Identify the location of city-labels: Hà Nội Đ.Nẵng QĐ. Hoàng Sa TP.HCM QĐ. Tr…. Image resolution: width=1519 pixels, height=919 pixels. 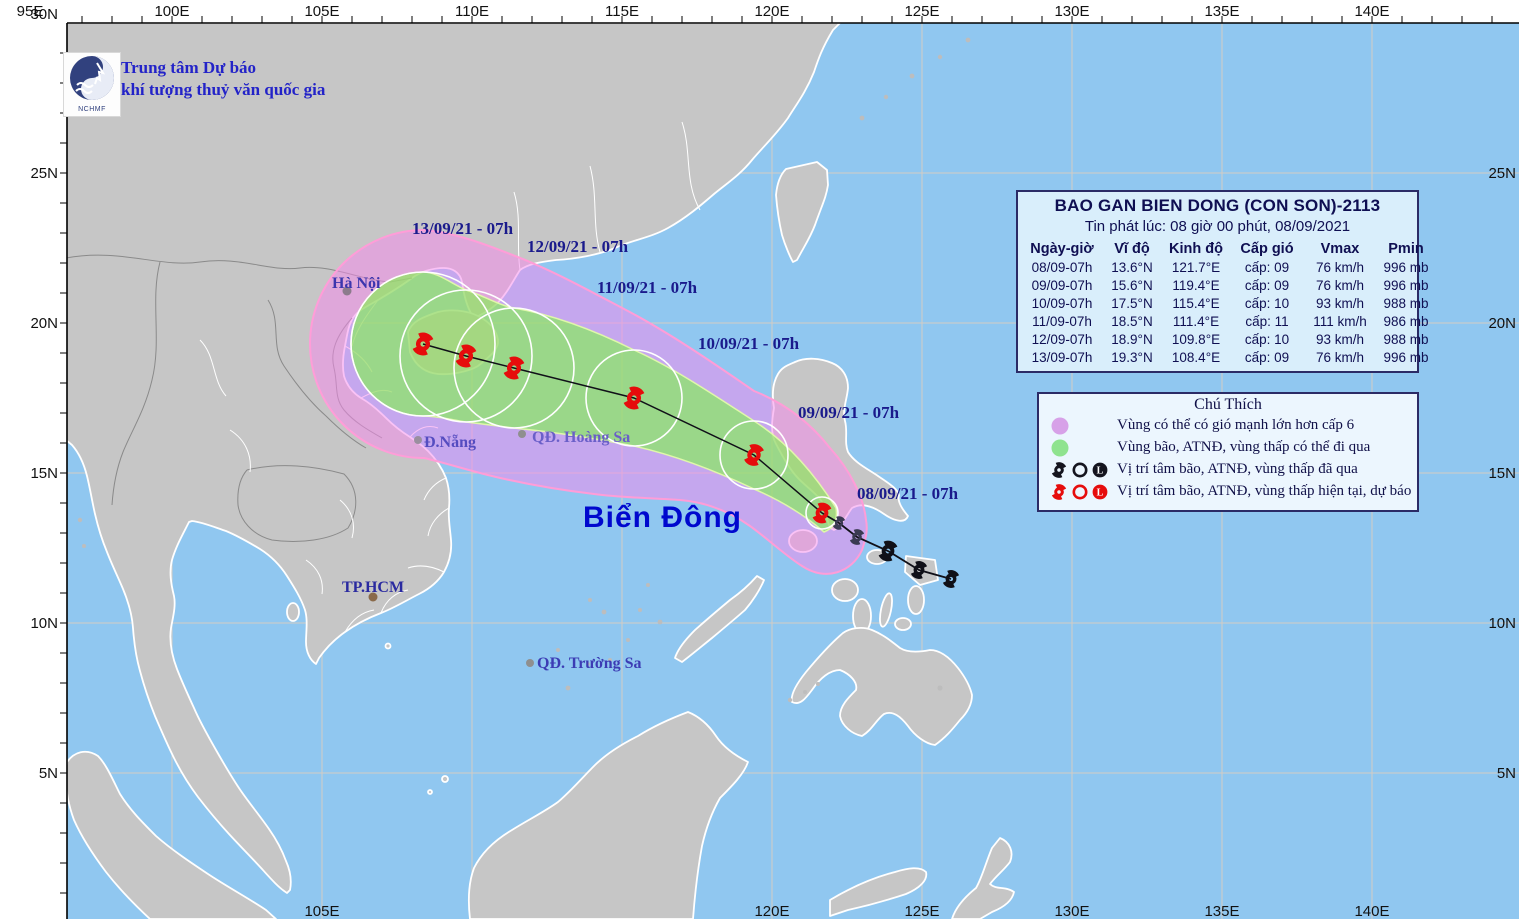
(487, 473).